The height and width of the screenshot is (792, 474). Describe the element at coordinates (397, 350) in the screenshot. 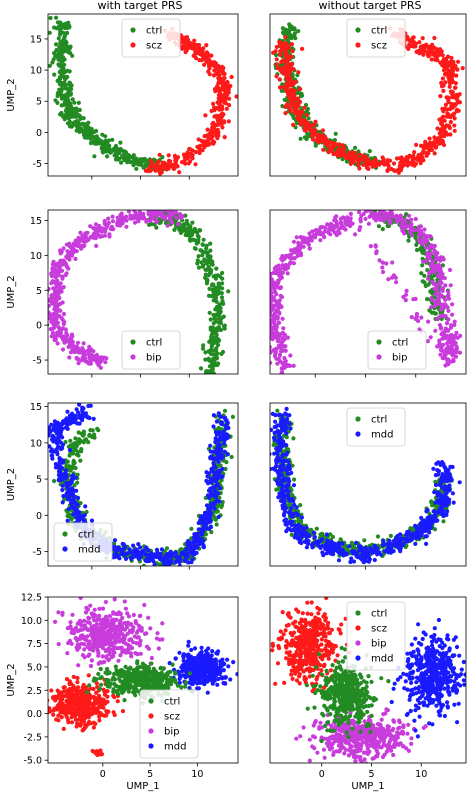

I see `legend-box` at that location.